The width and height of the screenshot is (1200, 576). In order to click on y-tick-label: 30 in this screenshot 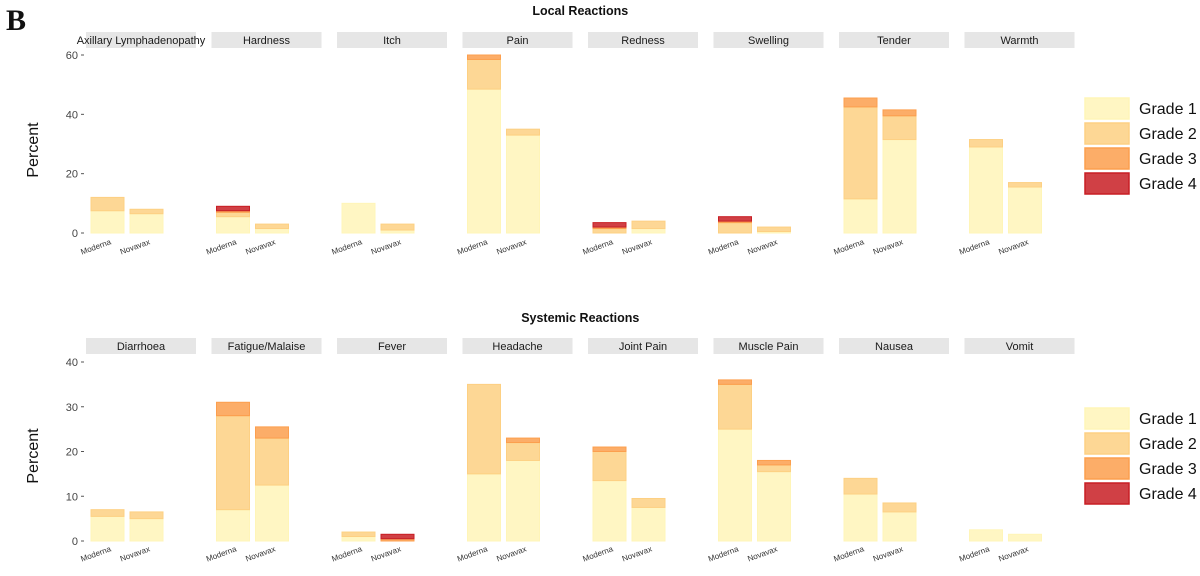, I will do `click(72, 408)`.